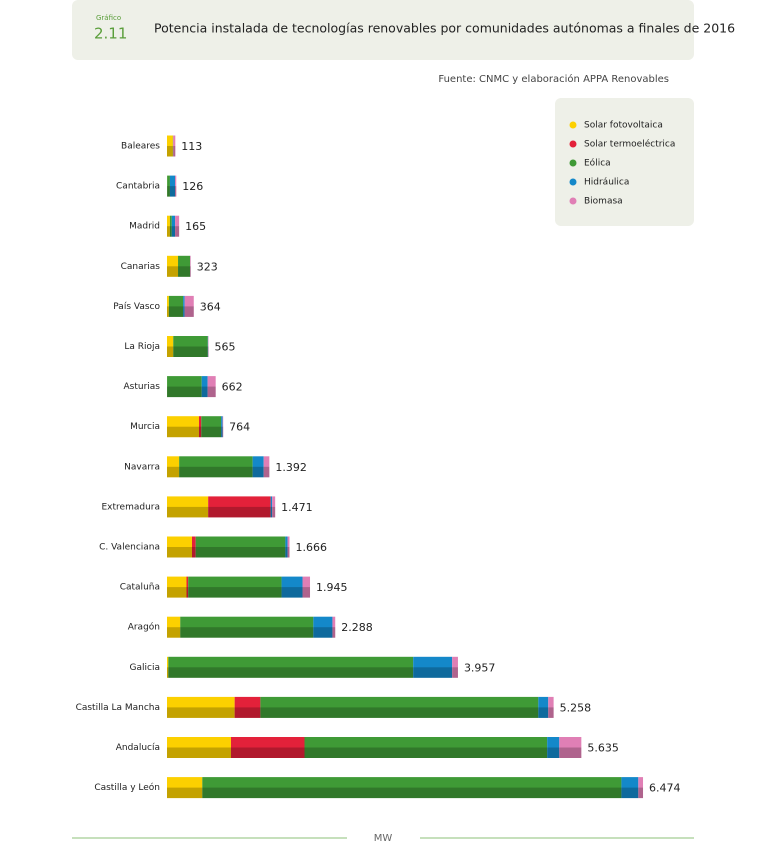 The image size is (768, 849). I want to click on y-tick-label: Galicia, so click(145, 668).